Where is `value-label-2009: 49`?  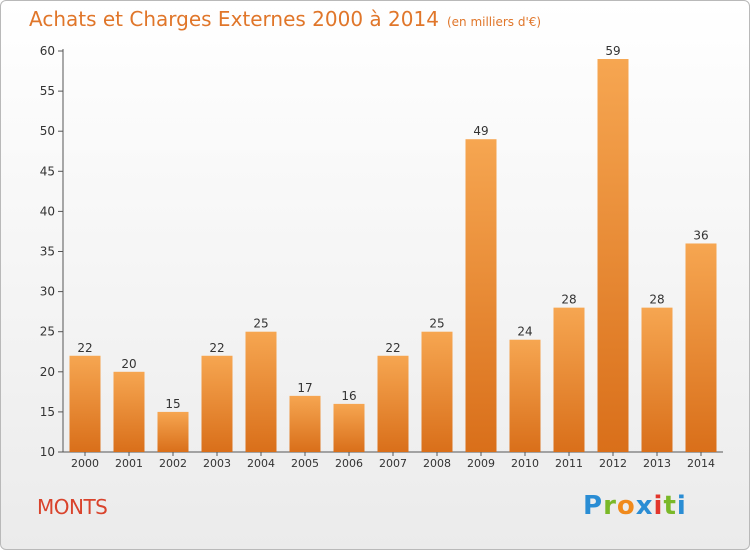
value-label-2009: 49 is located at coordinates (480, 131).